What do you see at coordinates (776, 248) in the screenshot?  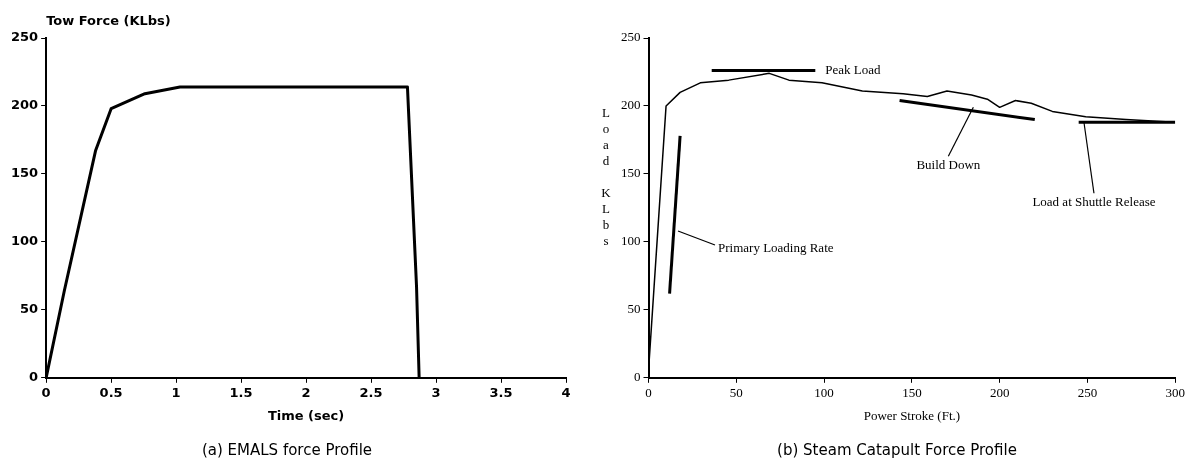 I see `annotation: Primary Loading Rate` at bounding box center [776, 248].